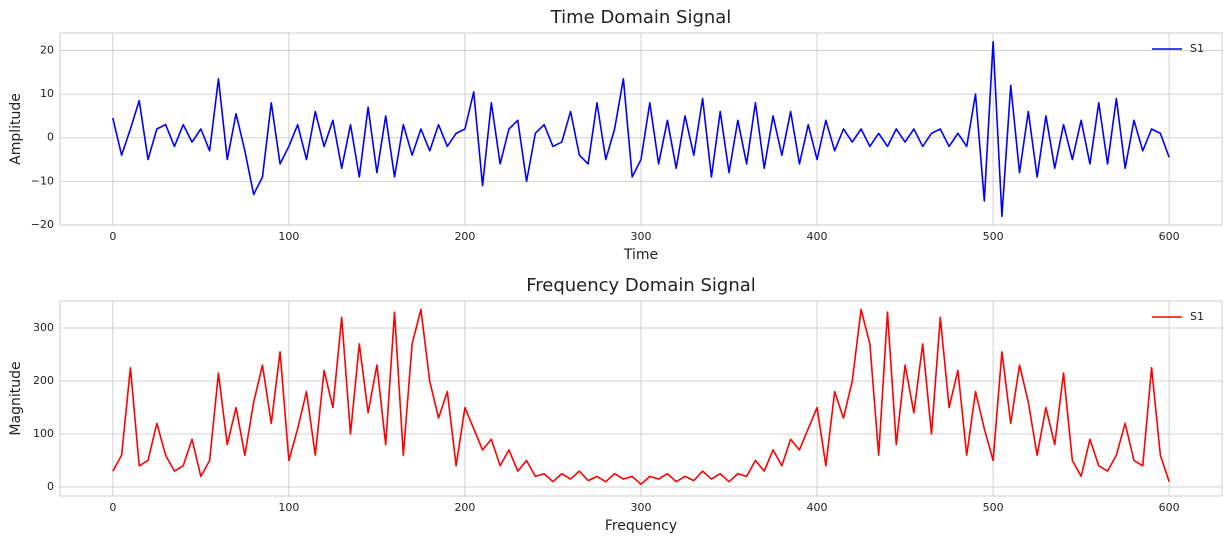 Image resolution: width=1231 pixels, height=542 pixels. Describe the element at coordinates (47, 93) in the screenshot. I see `y-tick-label: 10` at that location.